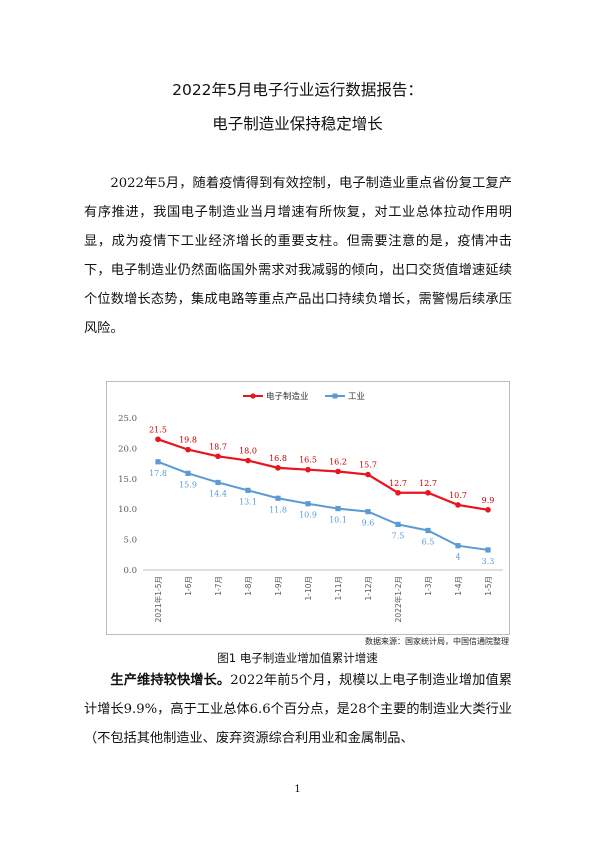 Image resolution: width=595 pixels, height=842 pixels. I want to click on data-label: 3.3, so click(488, 561).